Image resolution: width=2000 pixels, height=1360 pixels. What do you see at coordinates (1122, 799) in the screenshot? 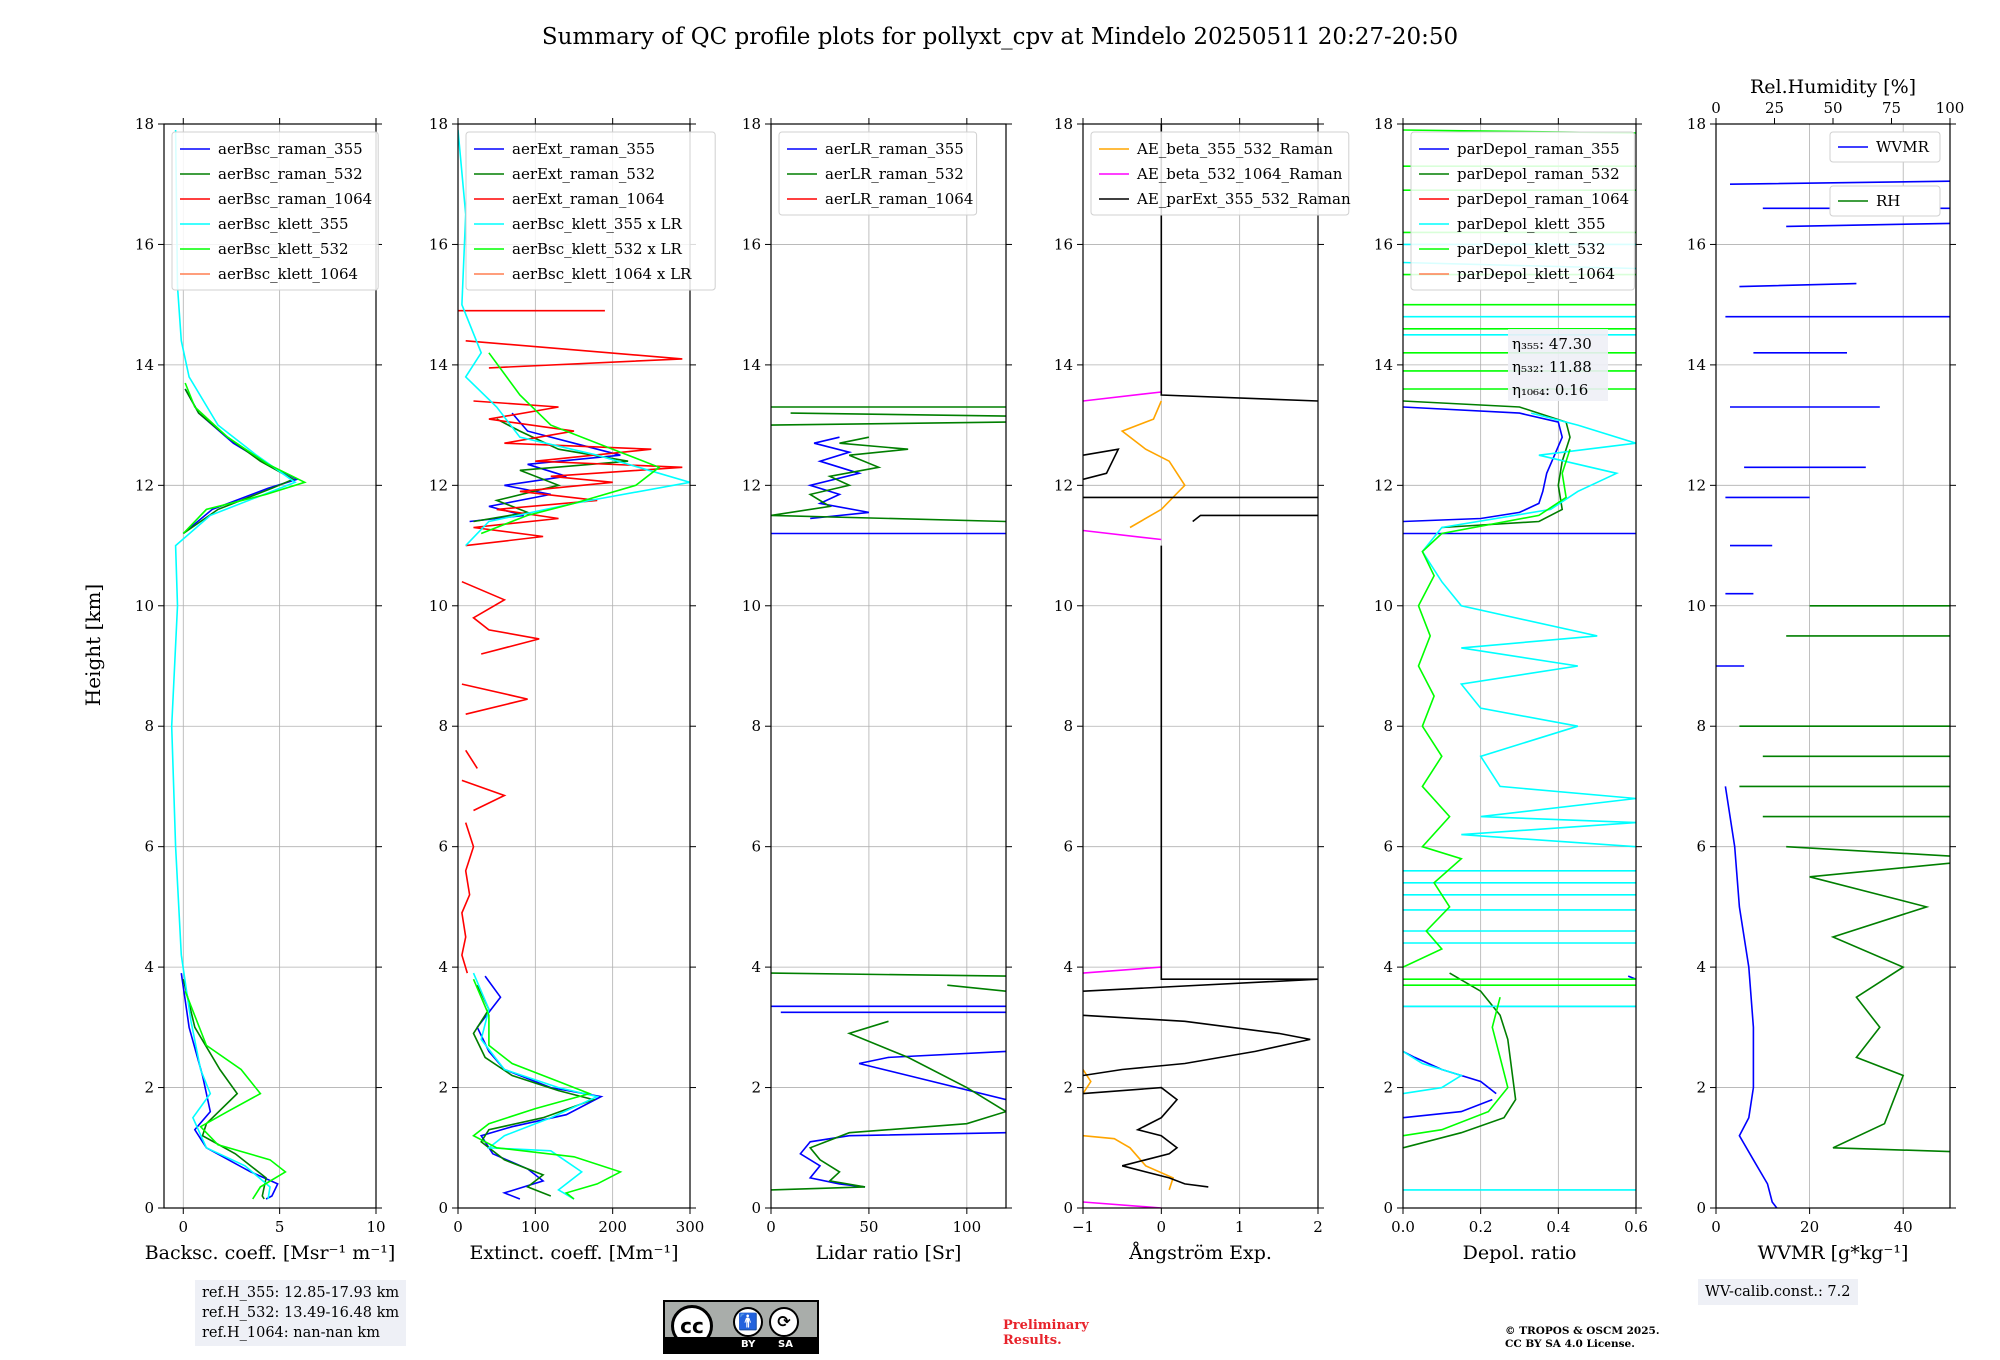
I see `series-AE_beta_532_1064_Raman` at bounding box center [1122, 799].